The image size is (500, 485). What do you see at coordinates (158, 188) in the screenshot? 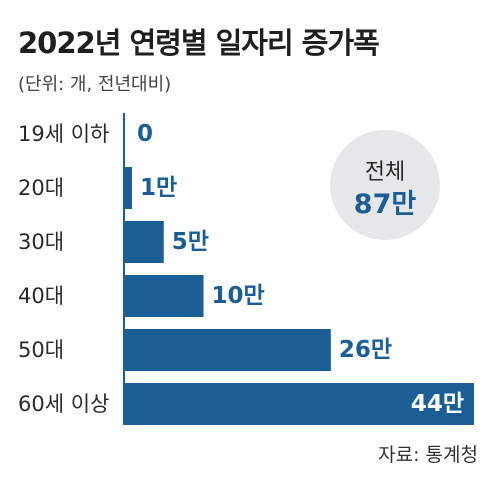
I see `data-label: 1만` at bounding box center [158, 188].